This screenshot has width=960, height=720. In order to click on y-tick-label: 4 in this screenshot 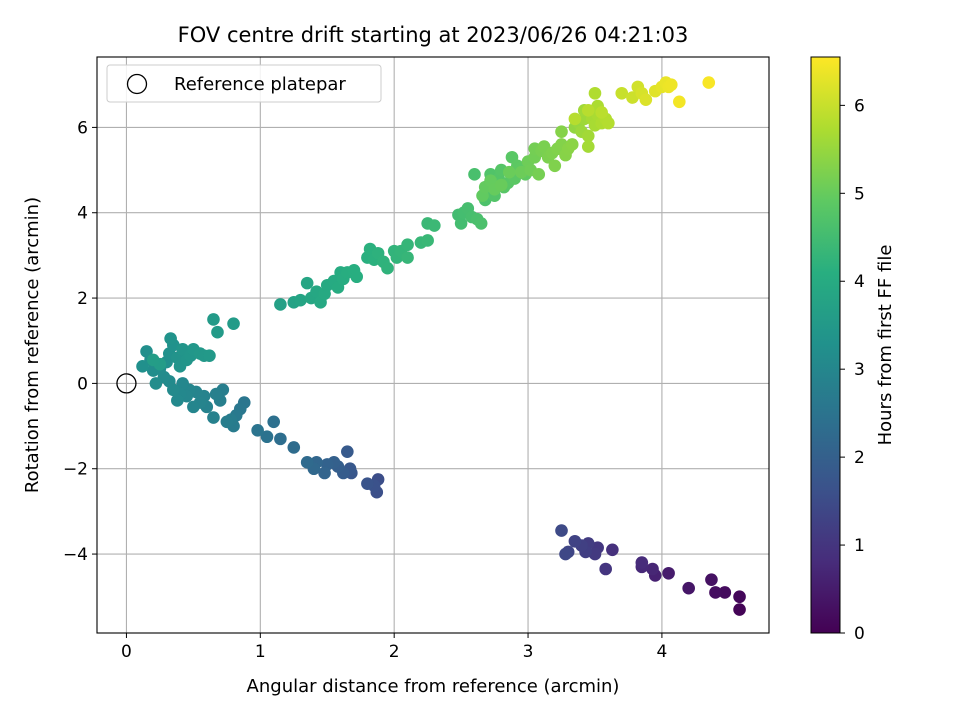, I will do `click(82, 214)`.